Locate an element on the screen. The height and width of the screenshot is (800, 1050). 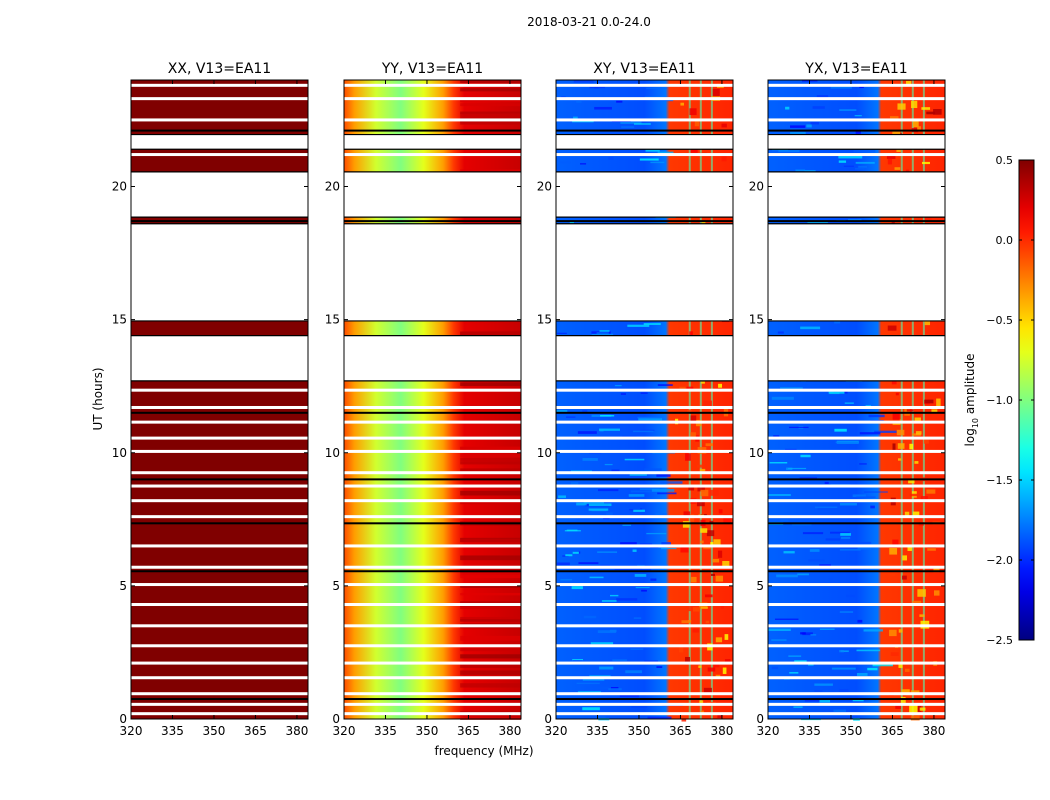
x-tick-label: 350 is located at coordinates (214, 731).